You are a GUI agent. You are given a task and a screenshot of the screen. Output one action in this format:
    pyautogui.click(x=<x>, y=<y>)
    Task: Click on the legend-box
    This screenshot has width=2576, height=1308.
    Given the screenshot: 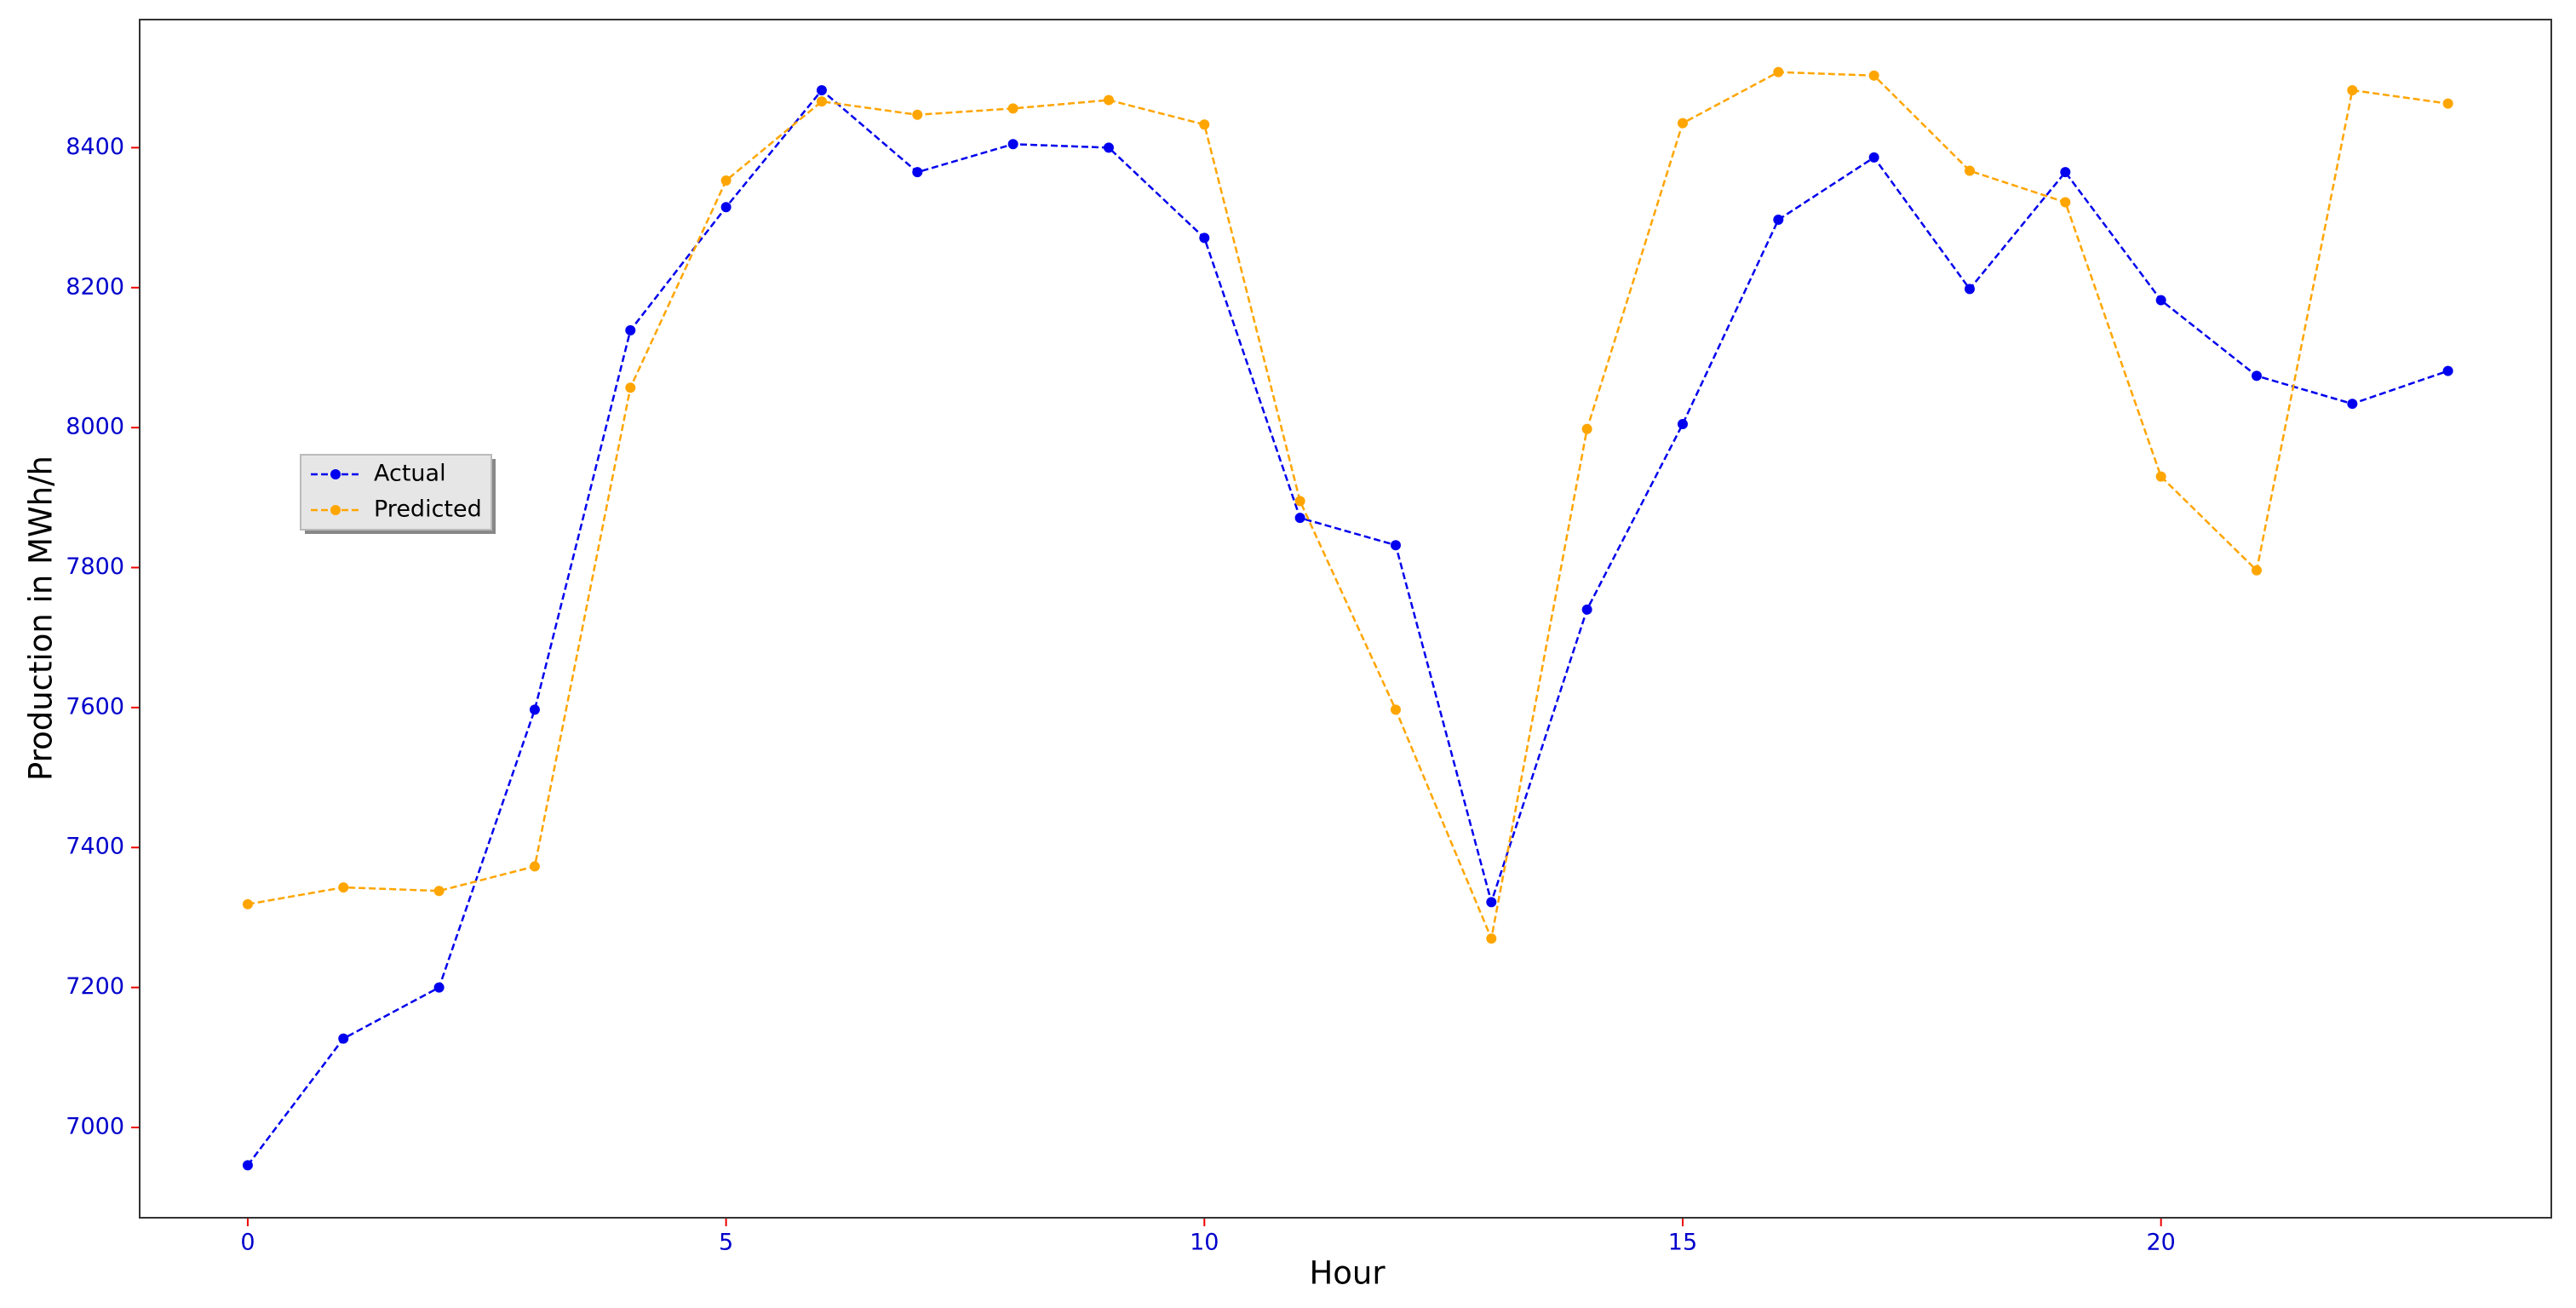 What is the action you would take?
    pyautogui.click(x=396, y=493)
    